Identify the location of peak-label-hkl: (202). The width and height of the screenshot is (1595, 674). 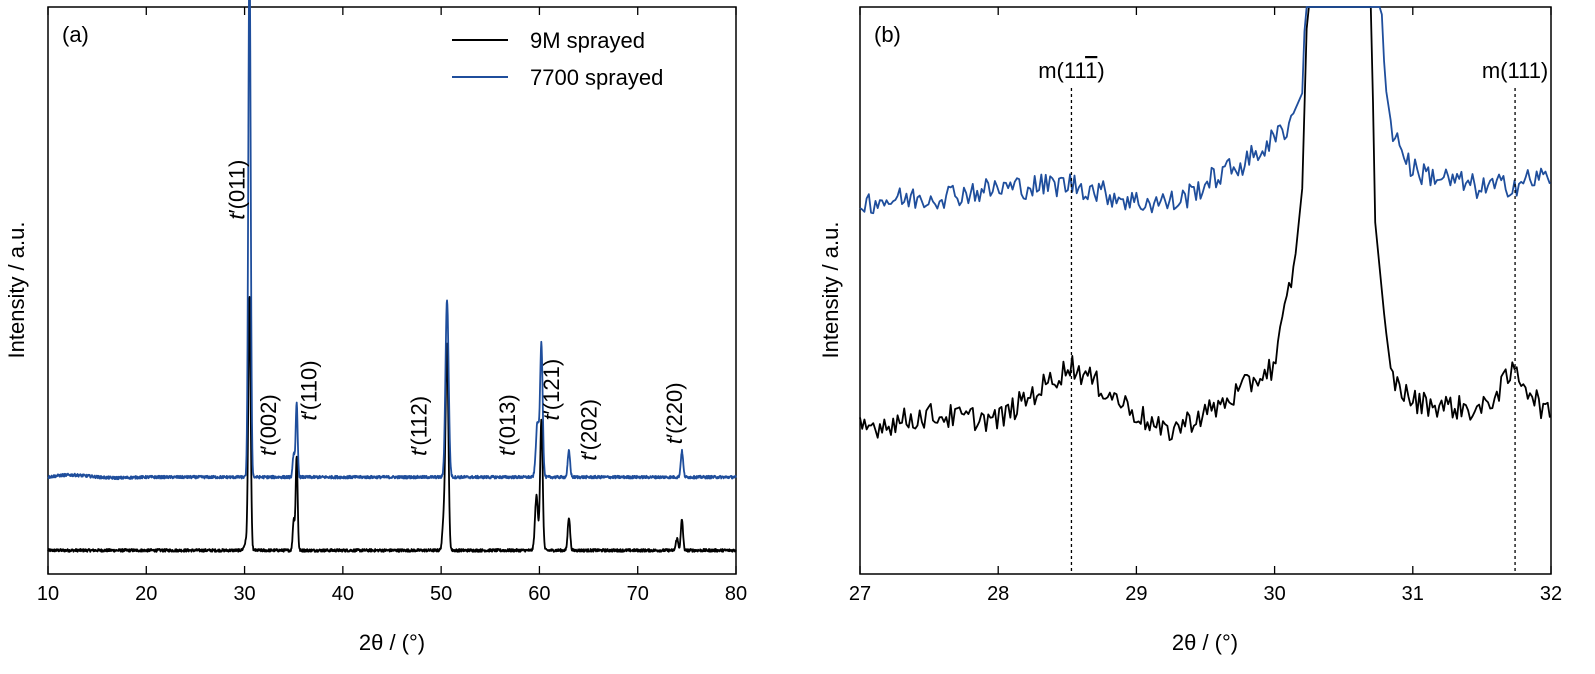
(588, 424).